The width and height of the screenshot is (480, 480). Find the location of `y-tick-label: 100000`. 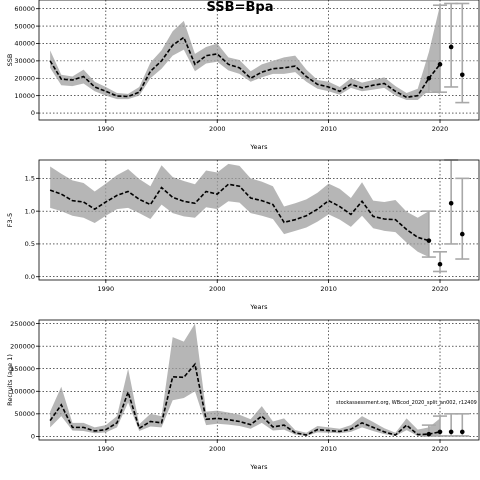

y-tick-label: 100000 is located at coordinates (22, 391).